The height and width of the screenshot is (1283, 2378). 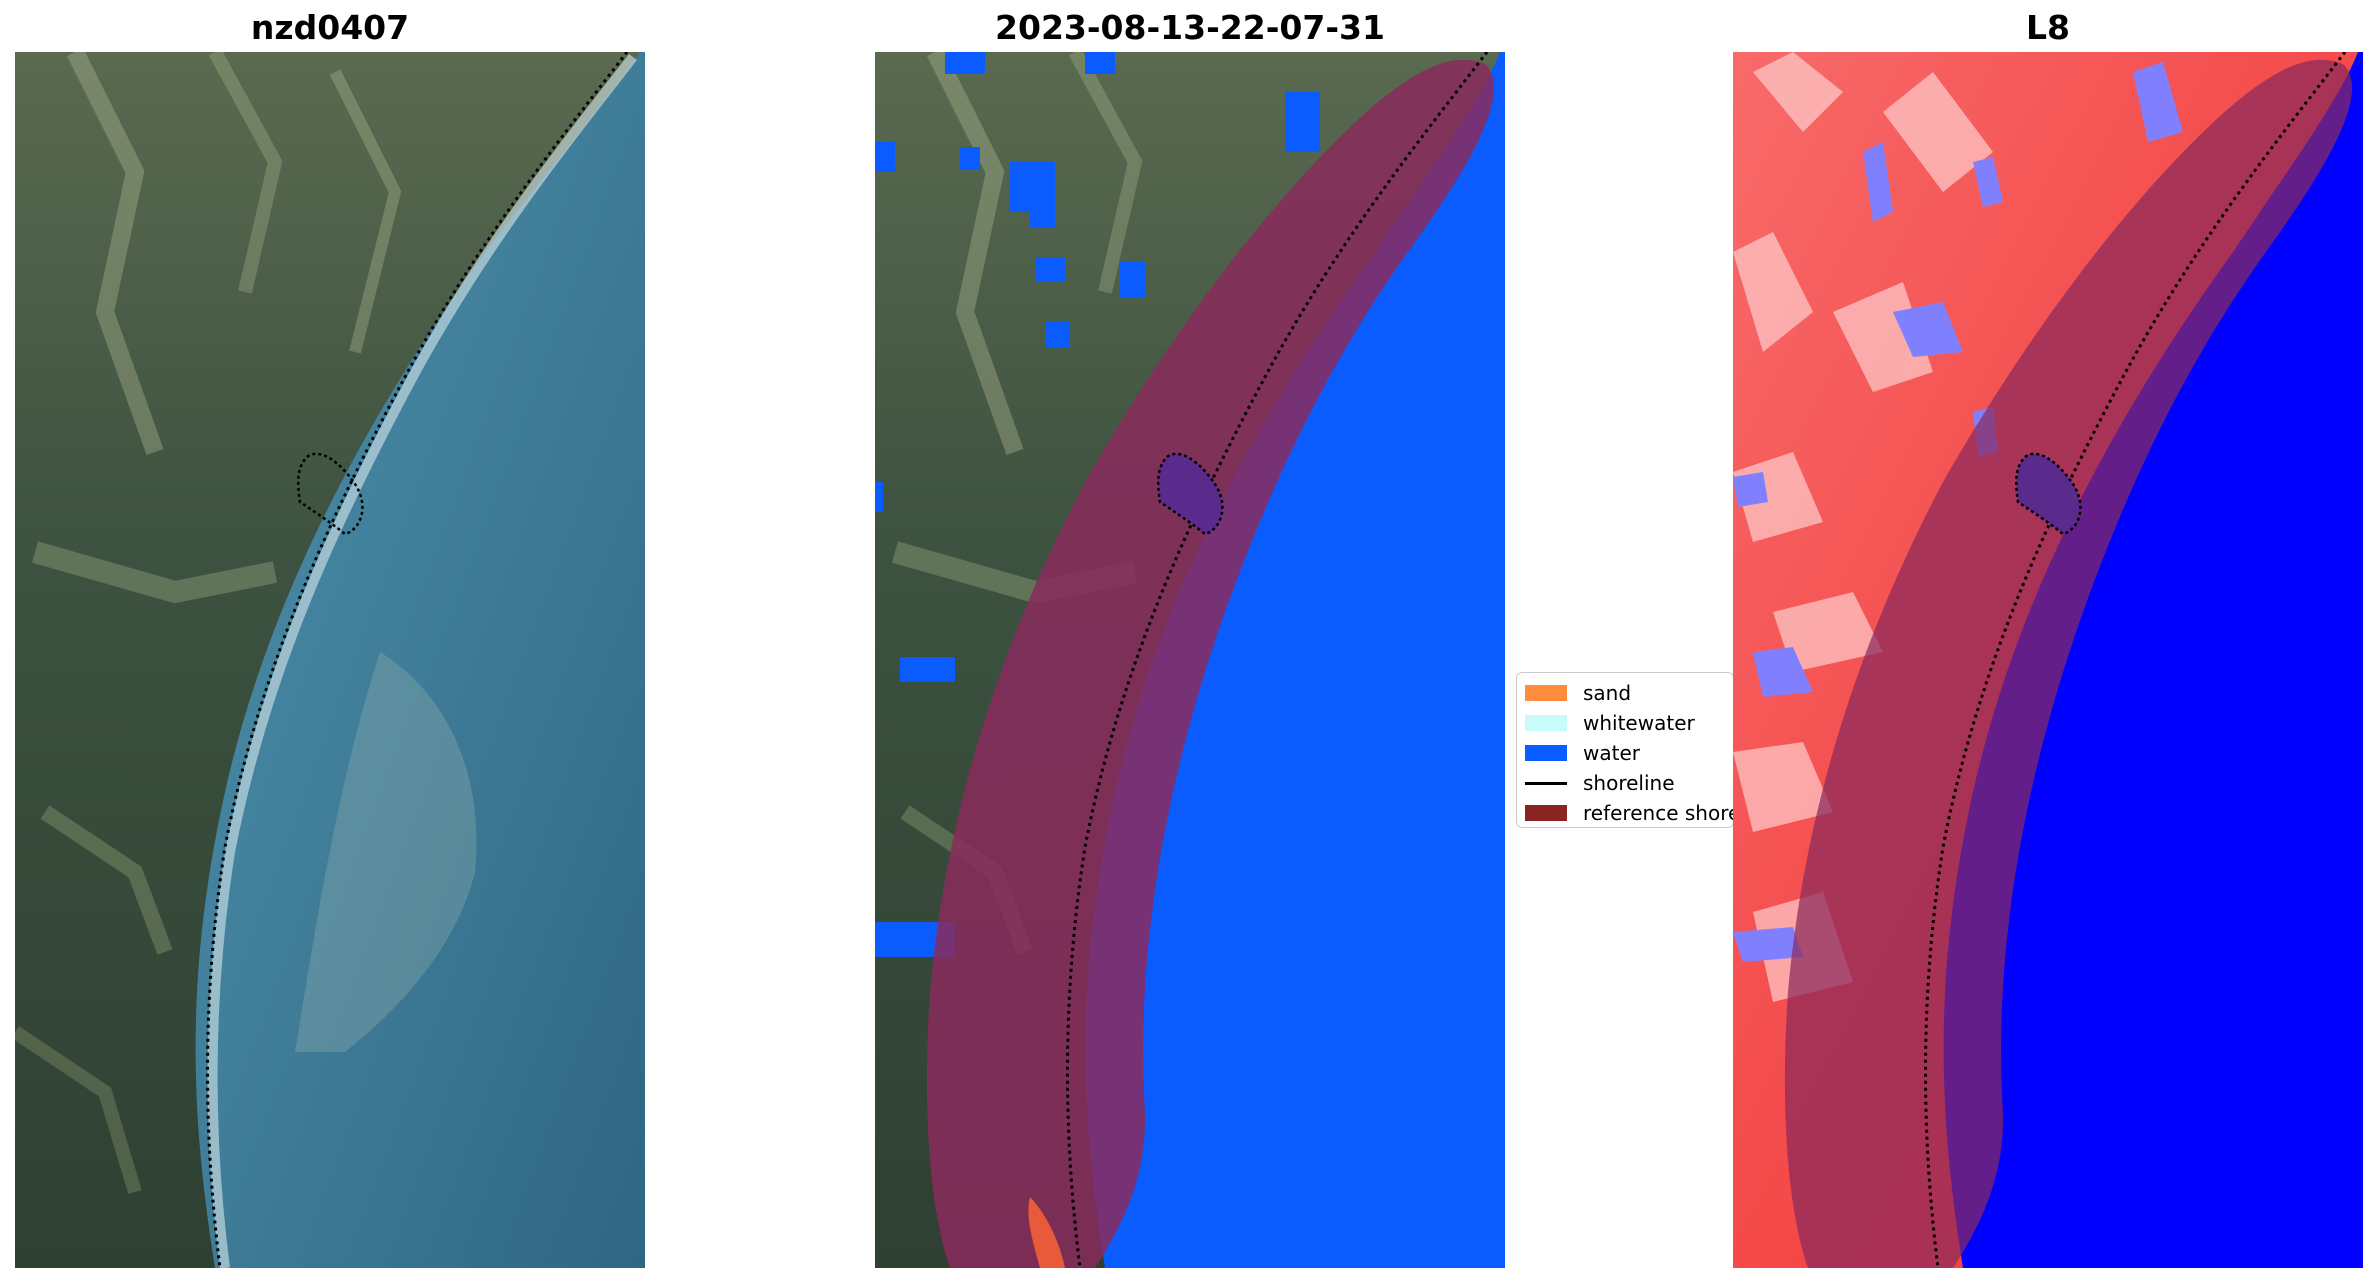 I want to click on water-swatch, so click(x=1546, y=753).